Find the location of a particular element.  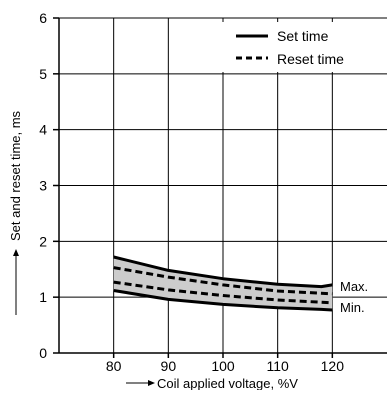

y-tick-label: 1 is located at coordinates (43, 297).